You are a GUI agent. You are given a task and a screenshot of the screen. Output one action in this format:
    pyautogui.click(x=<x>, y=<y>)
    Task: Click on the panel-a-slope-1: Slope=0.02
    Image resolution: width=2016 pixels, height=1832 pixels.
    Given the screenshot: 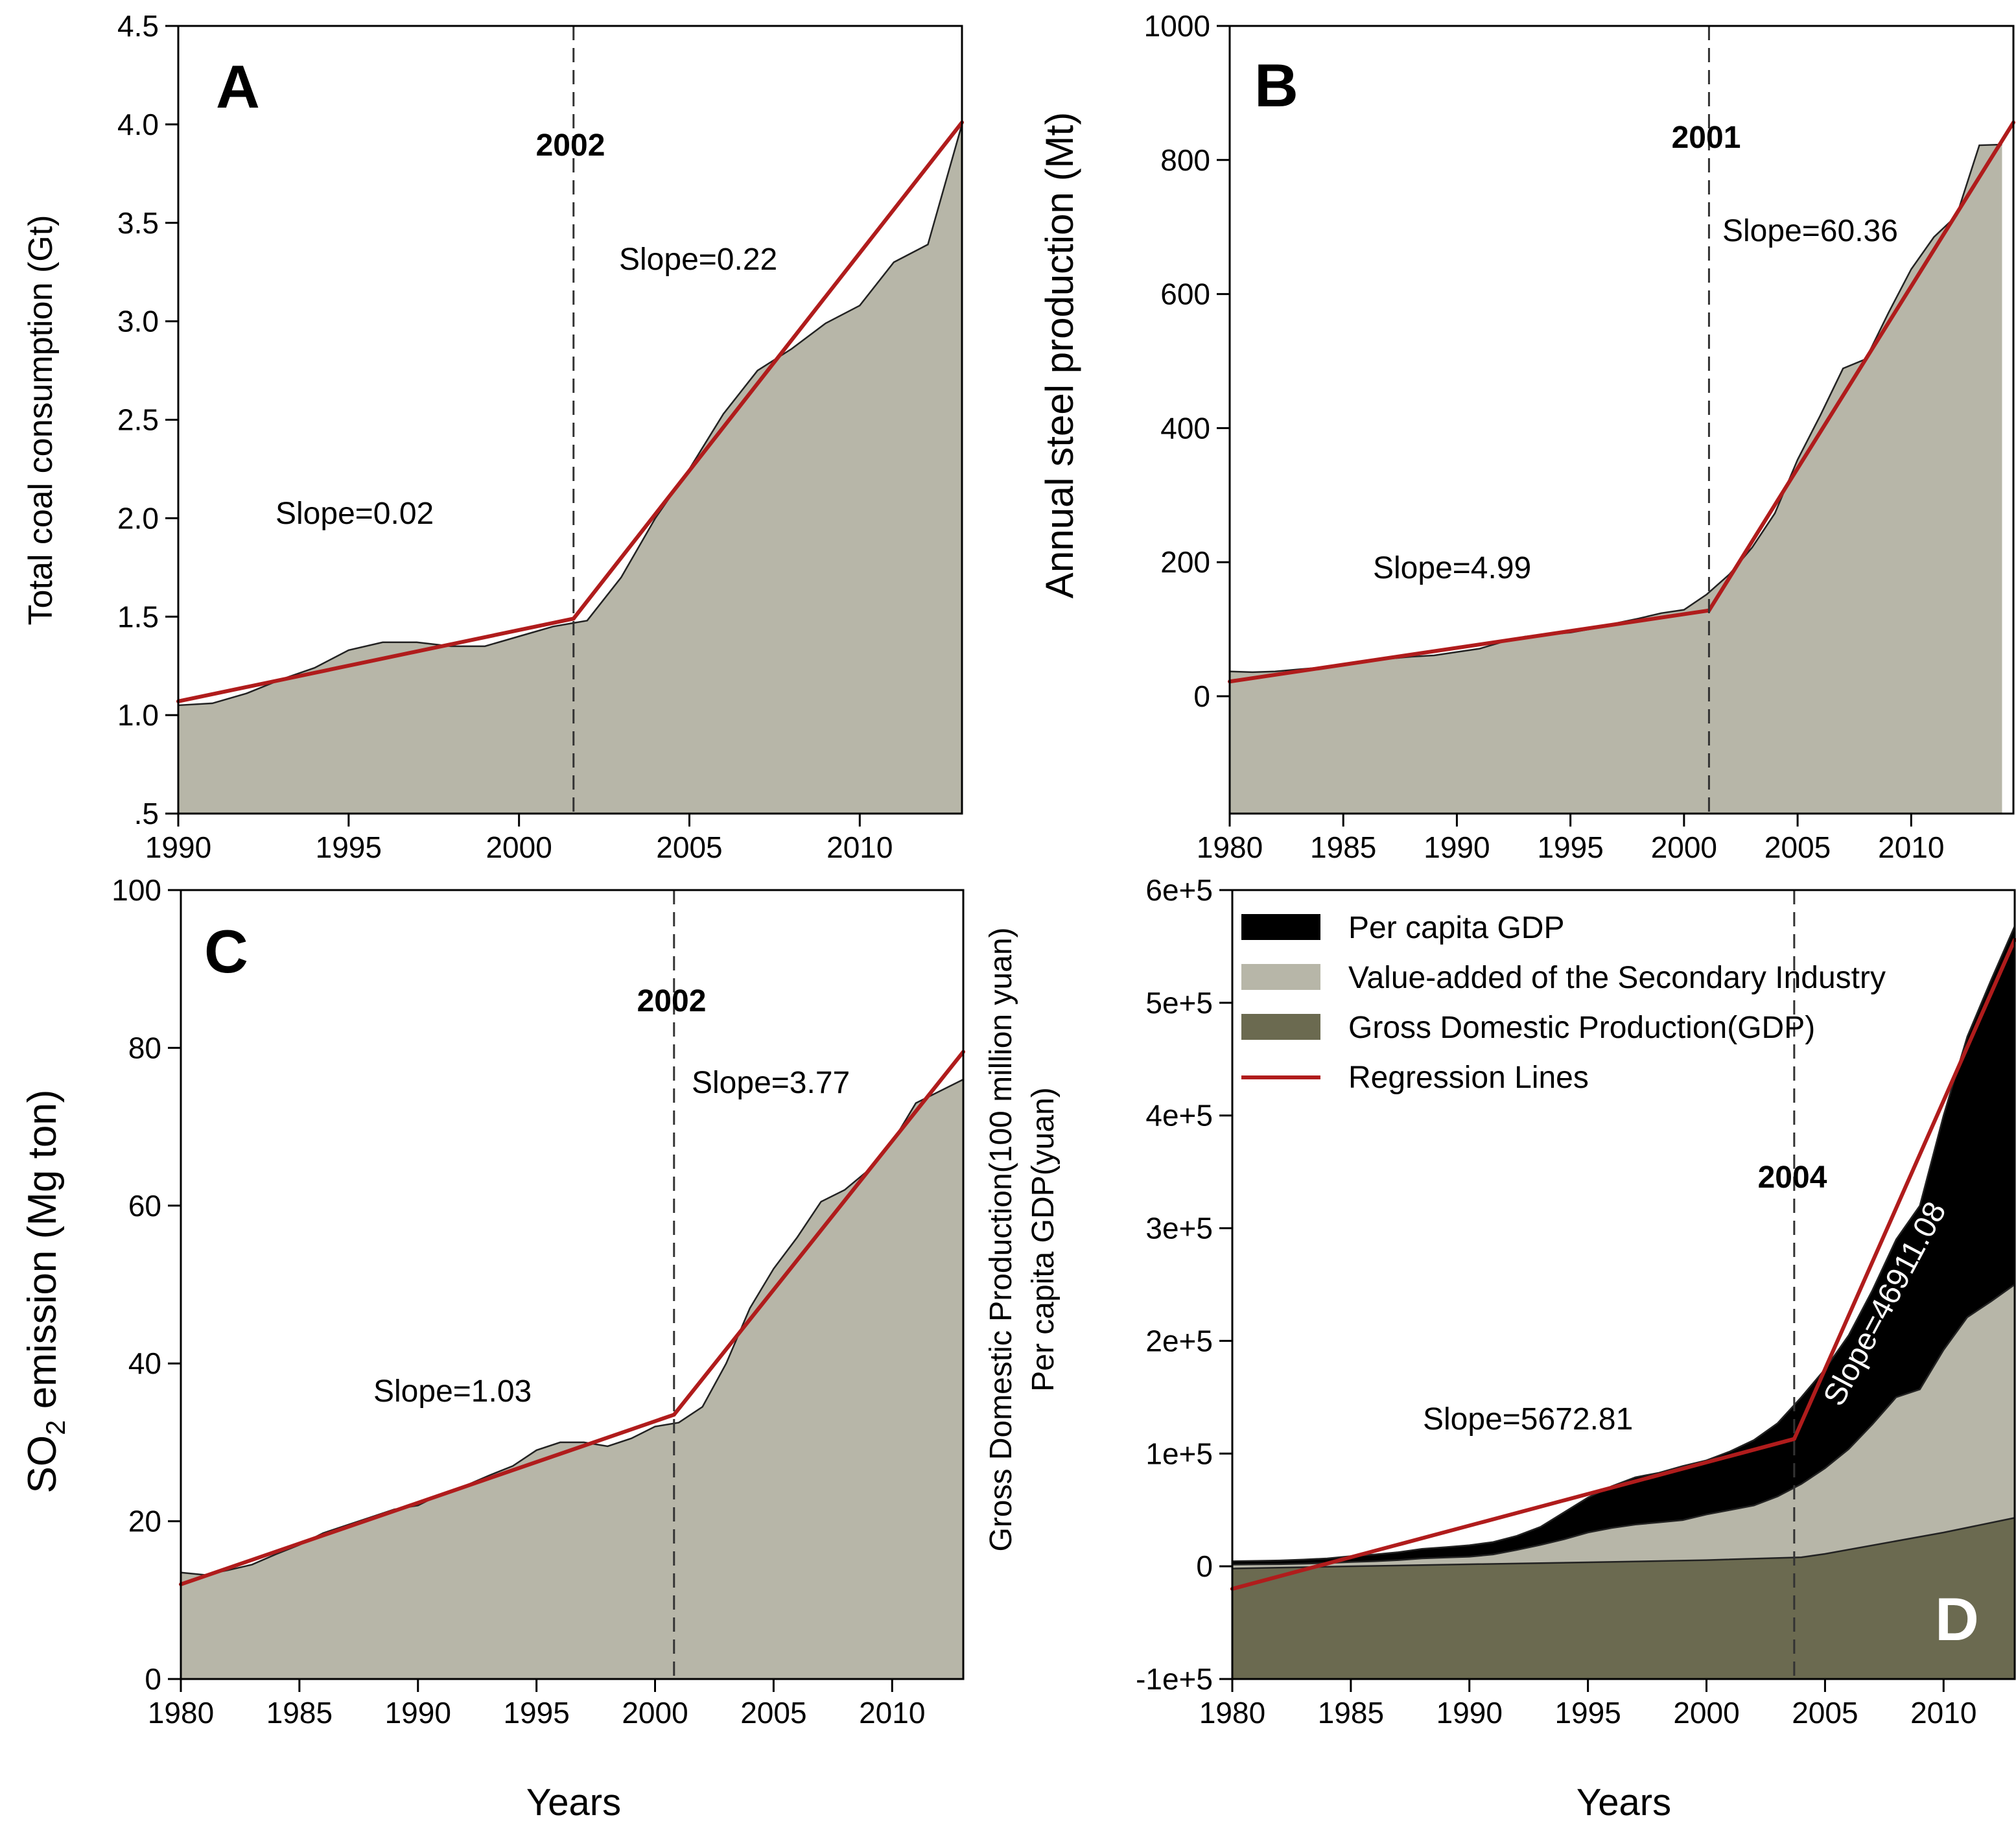 What is the action you would take?
    pyautogui.click(x=355, y=514)
    